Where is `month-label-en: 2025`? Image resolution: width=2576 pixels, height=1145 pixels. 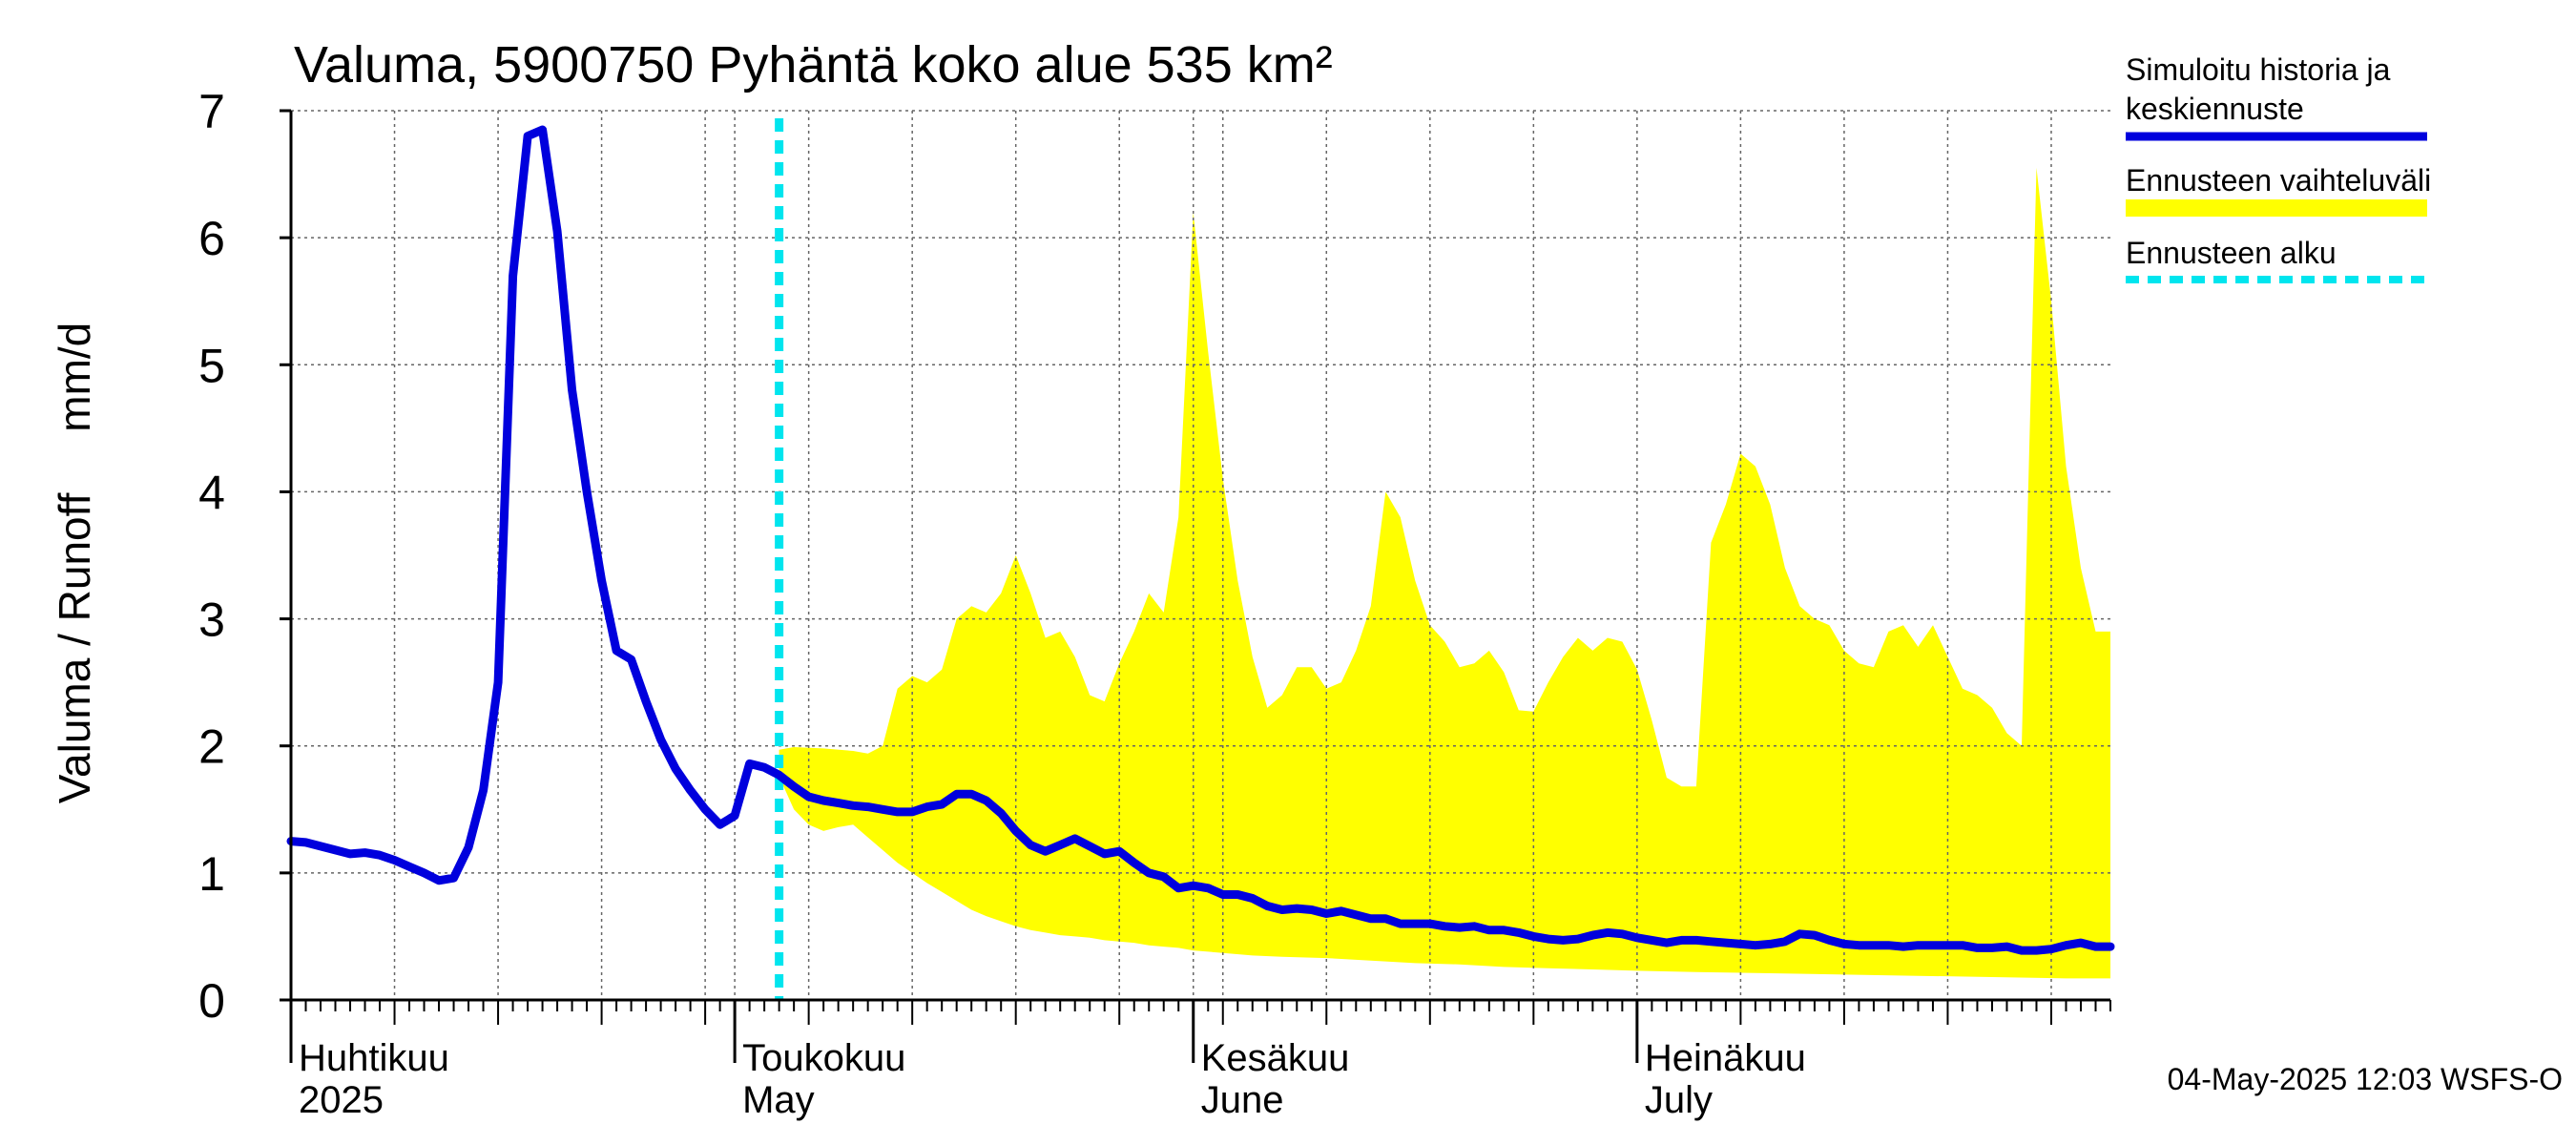
month-label-en: 2025 is located at coordinates (341, 1100).